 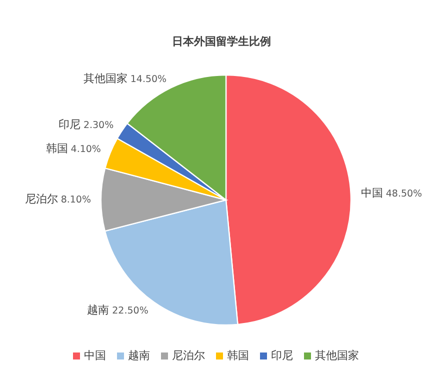 What do you see at coordinates (84, 149) in the screenshot?
I see `data-label: 4.10%` at bounding box center [84, 149].